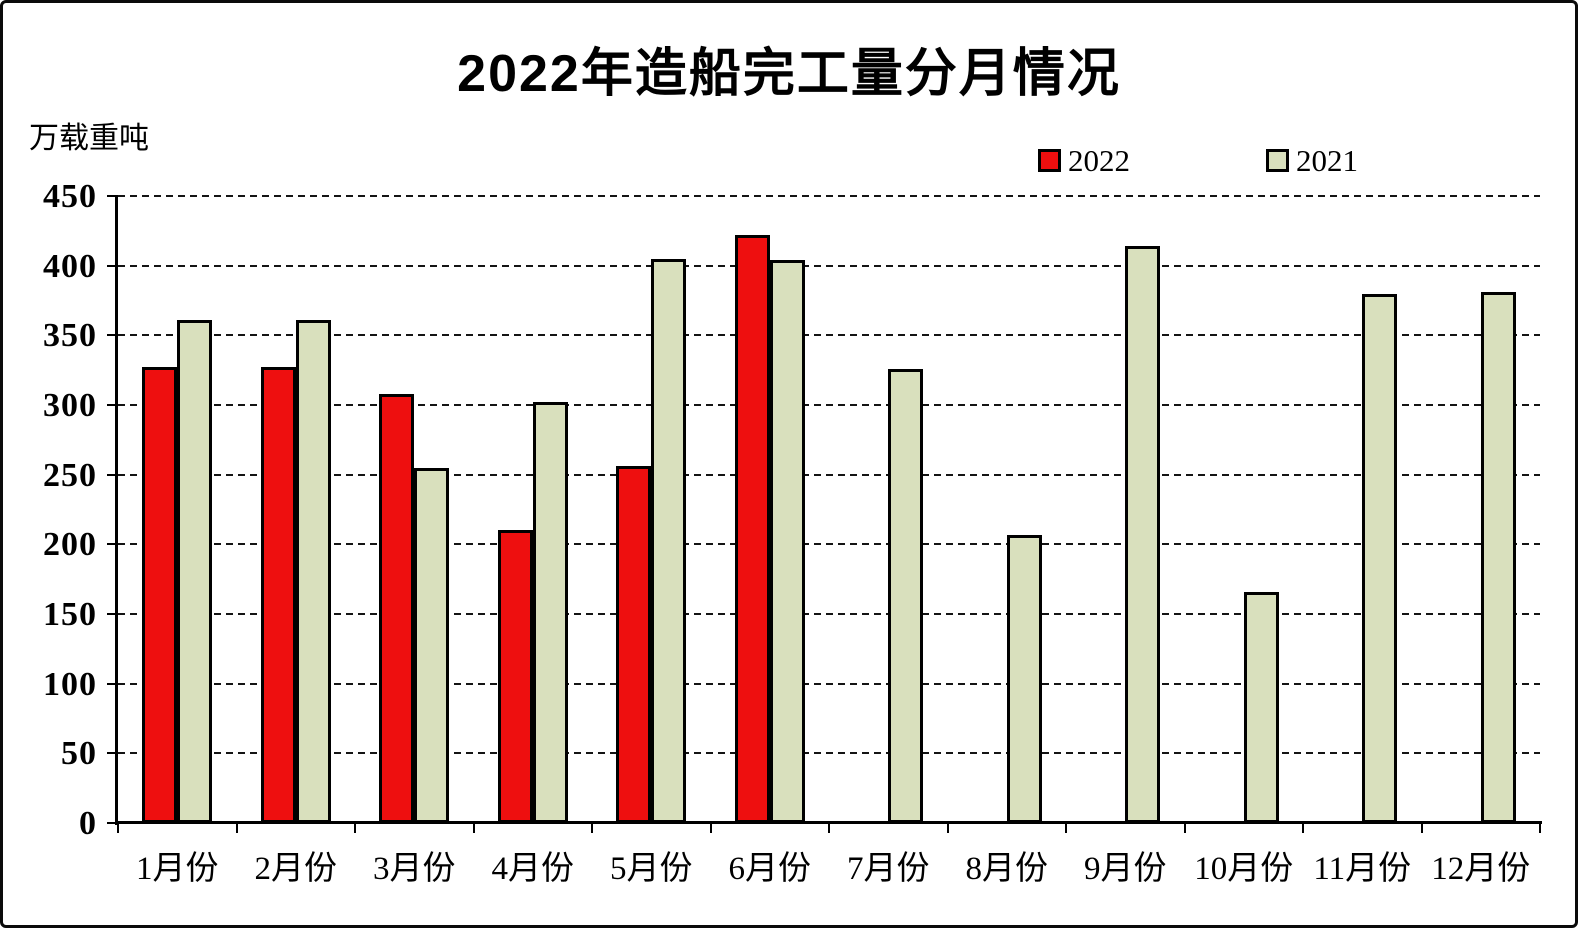 The image size is (1578, 928). Describe the element at coordinates (1007, 869) in the screenshot. I see `x-category-label: 8月份` at that location.